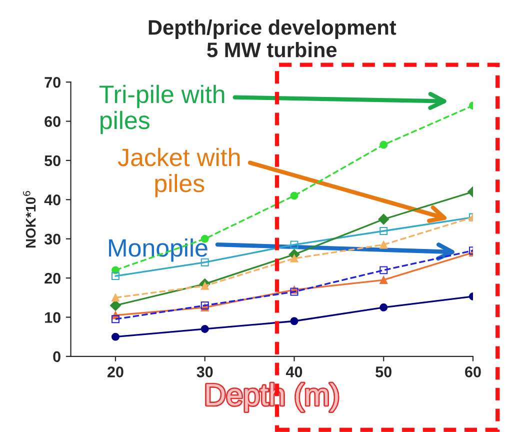  Describe the element at coordinates (52, 200) in the screenshot. I see `y-tick-label: 40` at that location.